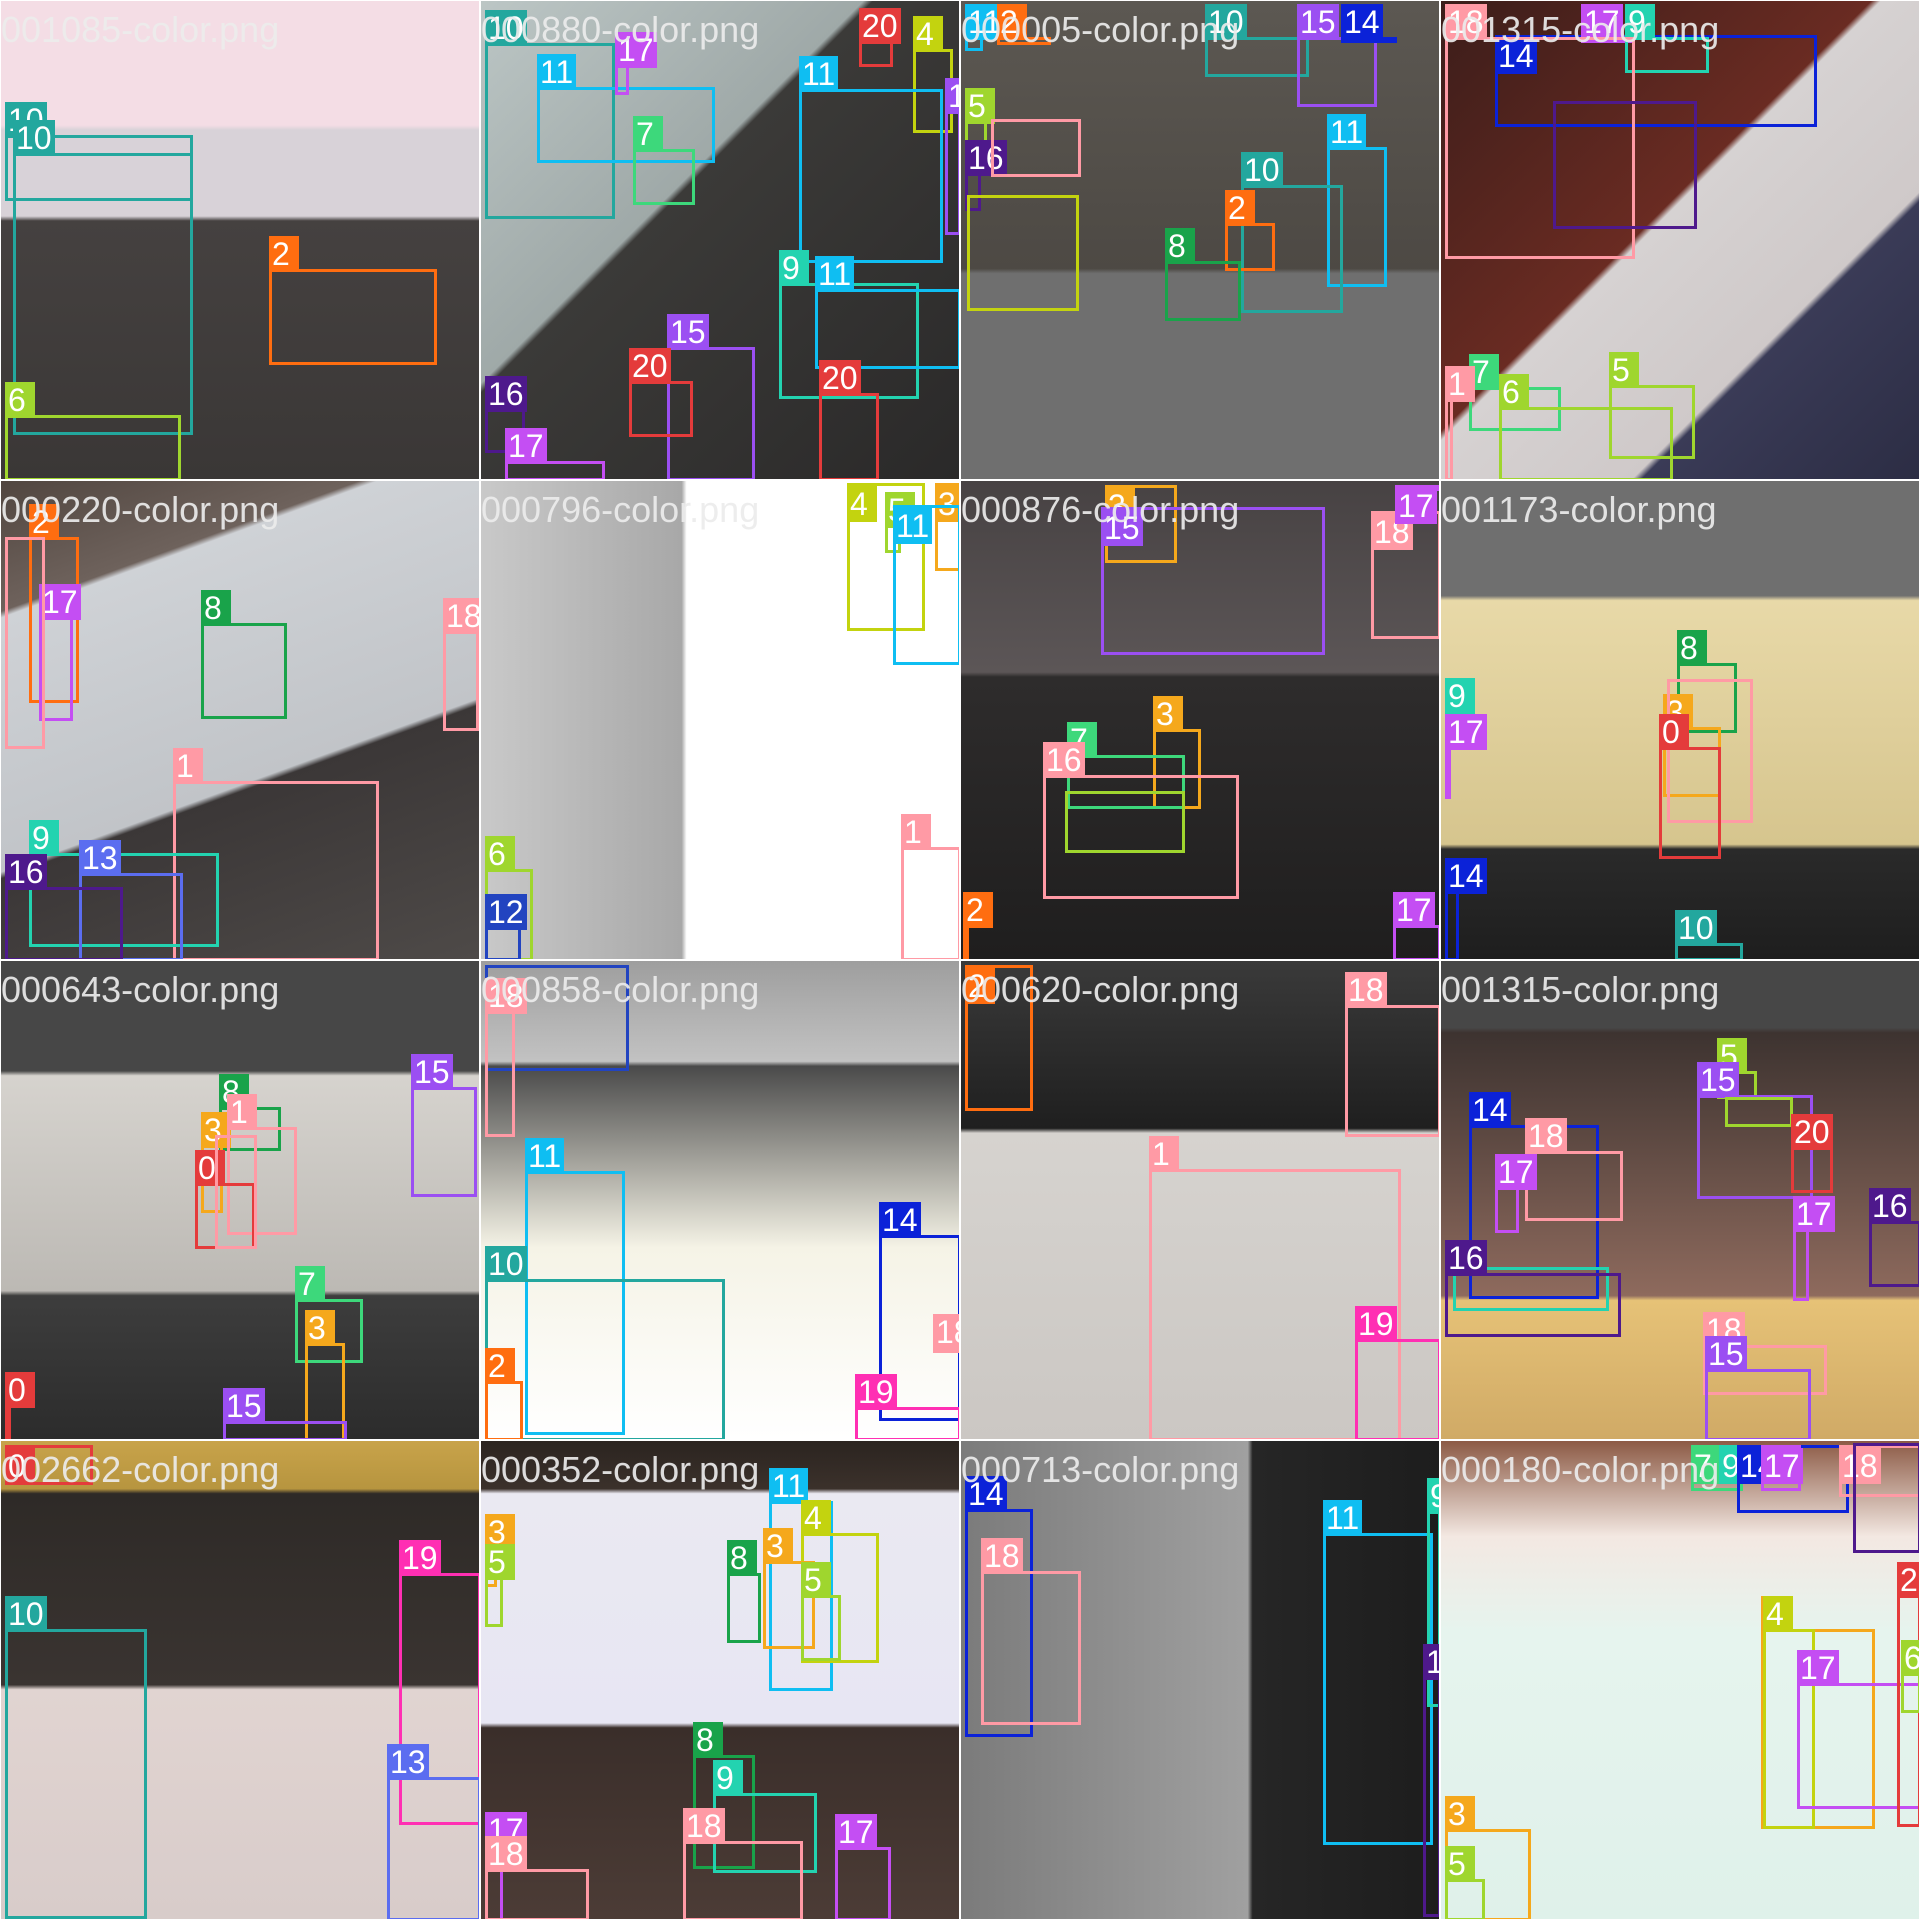 This screenshot has height=1920, width=1920. Describe the element at coordinates (1706, 1466) in the screenshot. I see `class-label: 7` at that location.